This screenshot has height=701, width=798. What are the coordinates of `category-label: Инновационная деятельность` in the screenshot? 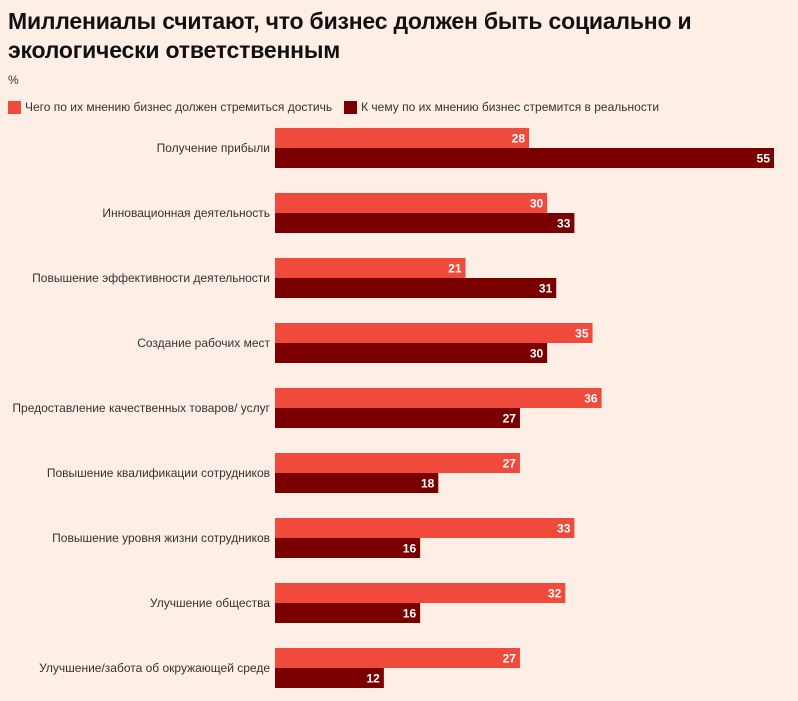 It's located at (186, 213).